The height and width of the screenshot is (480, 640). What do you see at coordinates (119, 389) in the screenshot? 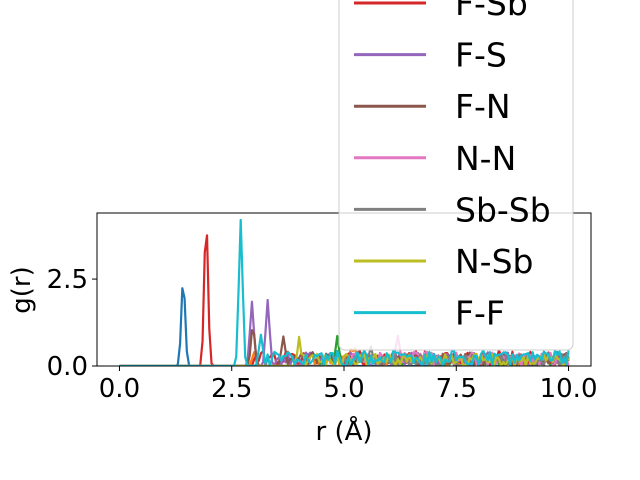
I see `x-tick-label: 0.0` at bounding box center [119, 389].